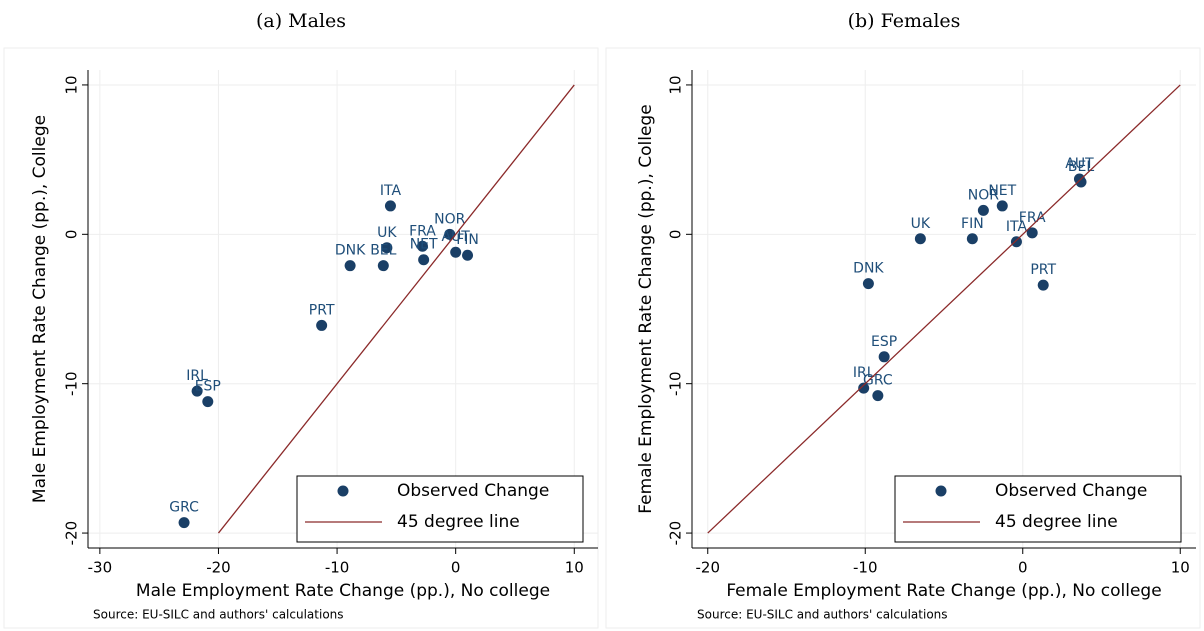 Image resolution: width=1204 pixels, height=631 pixels. Describe the element at coordinates (100, 568) in the screenshot. I see `x-tick-label: -30` at that location.